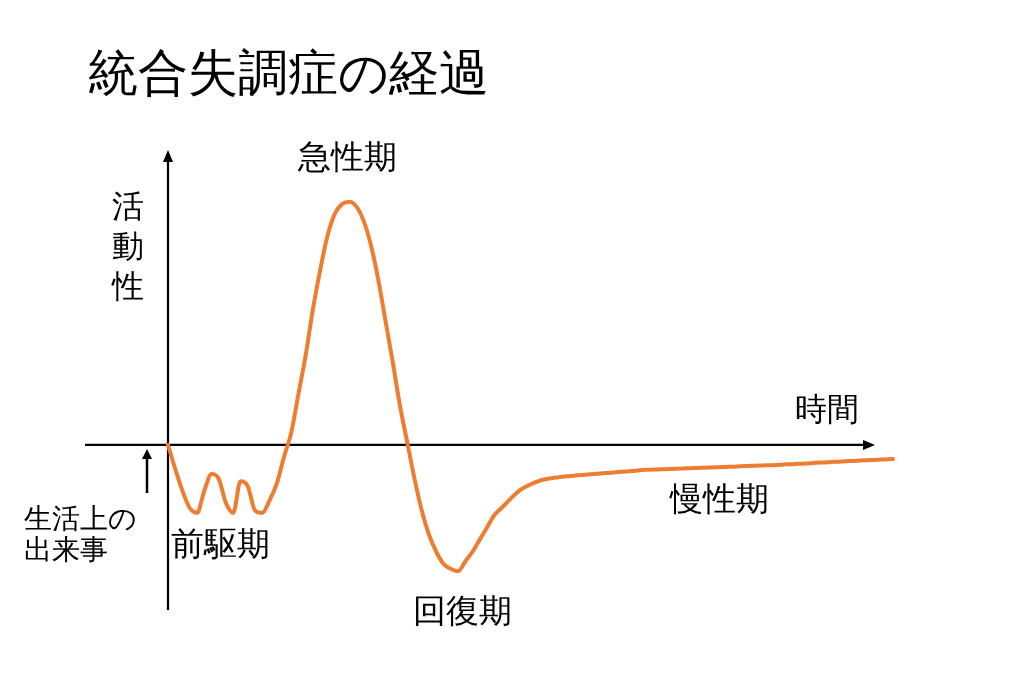  What do you see at coordinates (220, 544) in the screenshot?
I see `annotation: 前駆期` at bounding box center [220, 544].